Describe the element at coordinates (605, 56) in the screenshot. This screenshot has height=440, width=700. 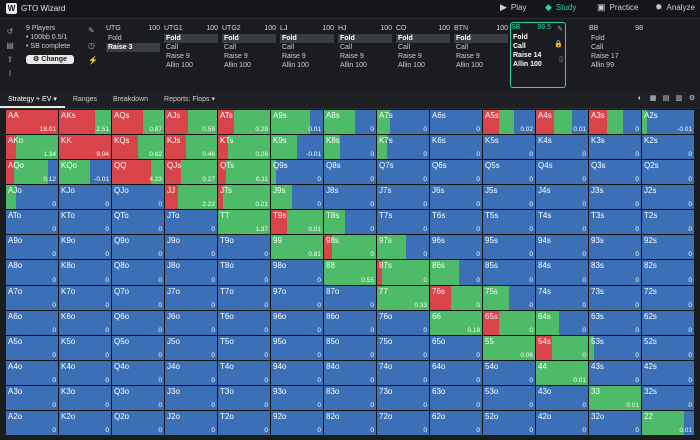
I see `seat-action: Raise 17` at that location.